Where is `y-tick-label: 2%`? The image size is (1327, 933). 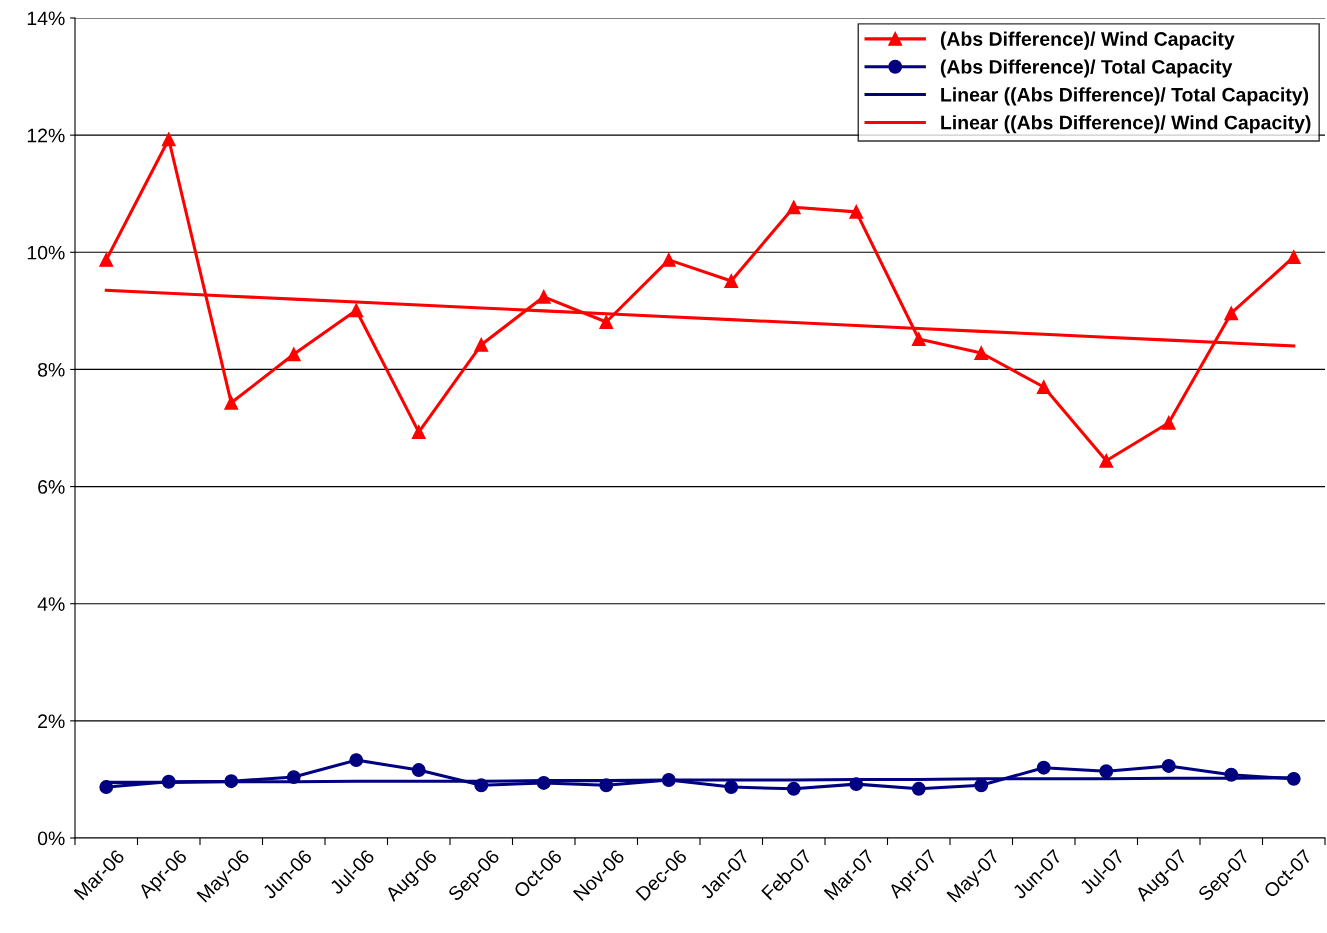 y-tick-label: 2% is located at coordinates (51, 721).